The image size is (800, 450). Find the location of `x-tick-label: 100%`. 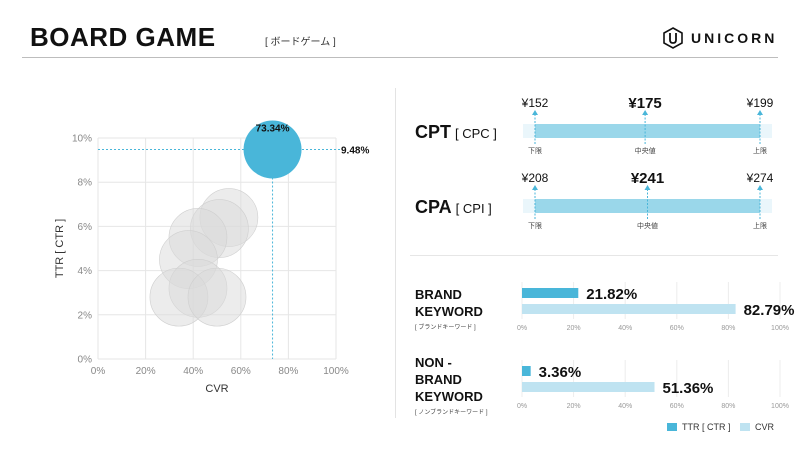

x-tick-label: 100% is located at coordinates (336, 371).